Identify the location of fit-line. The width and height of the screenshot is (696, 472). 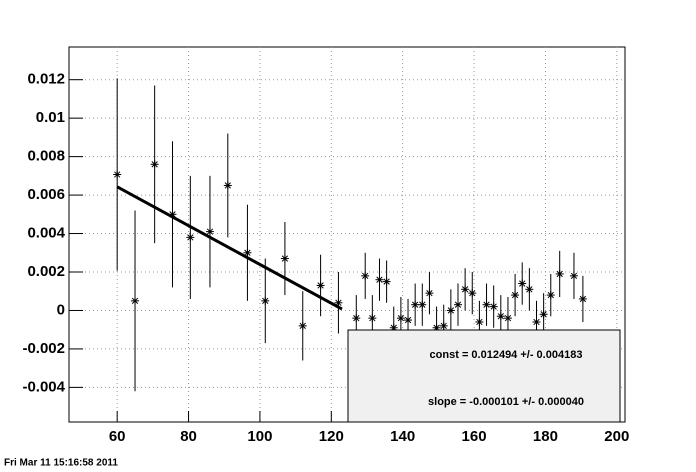
(229, 248).